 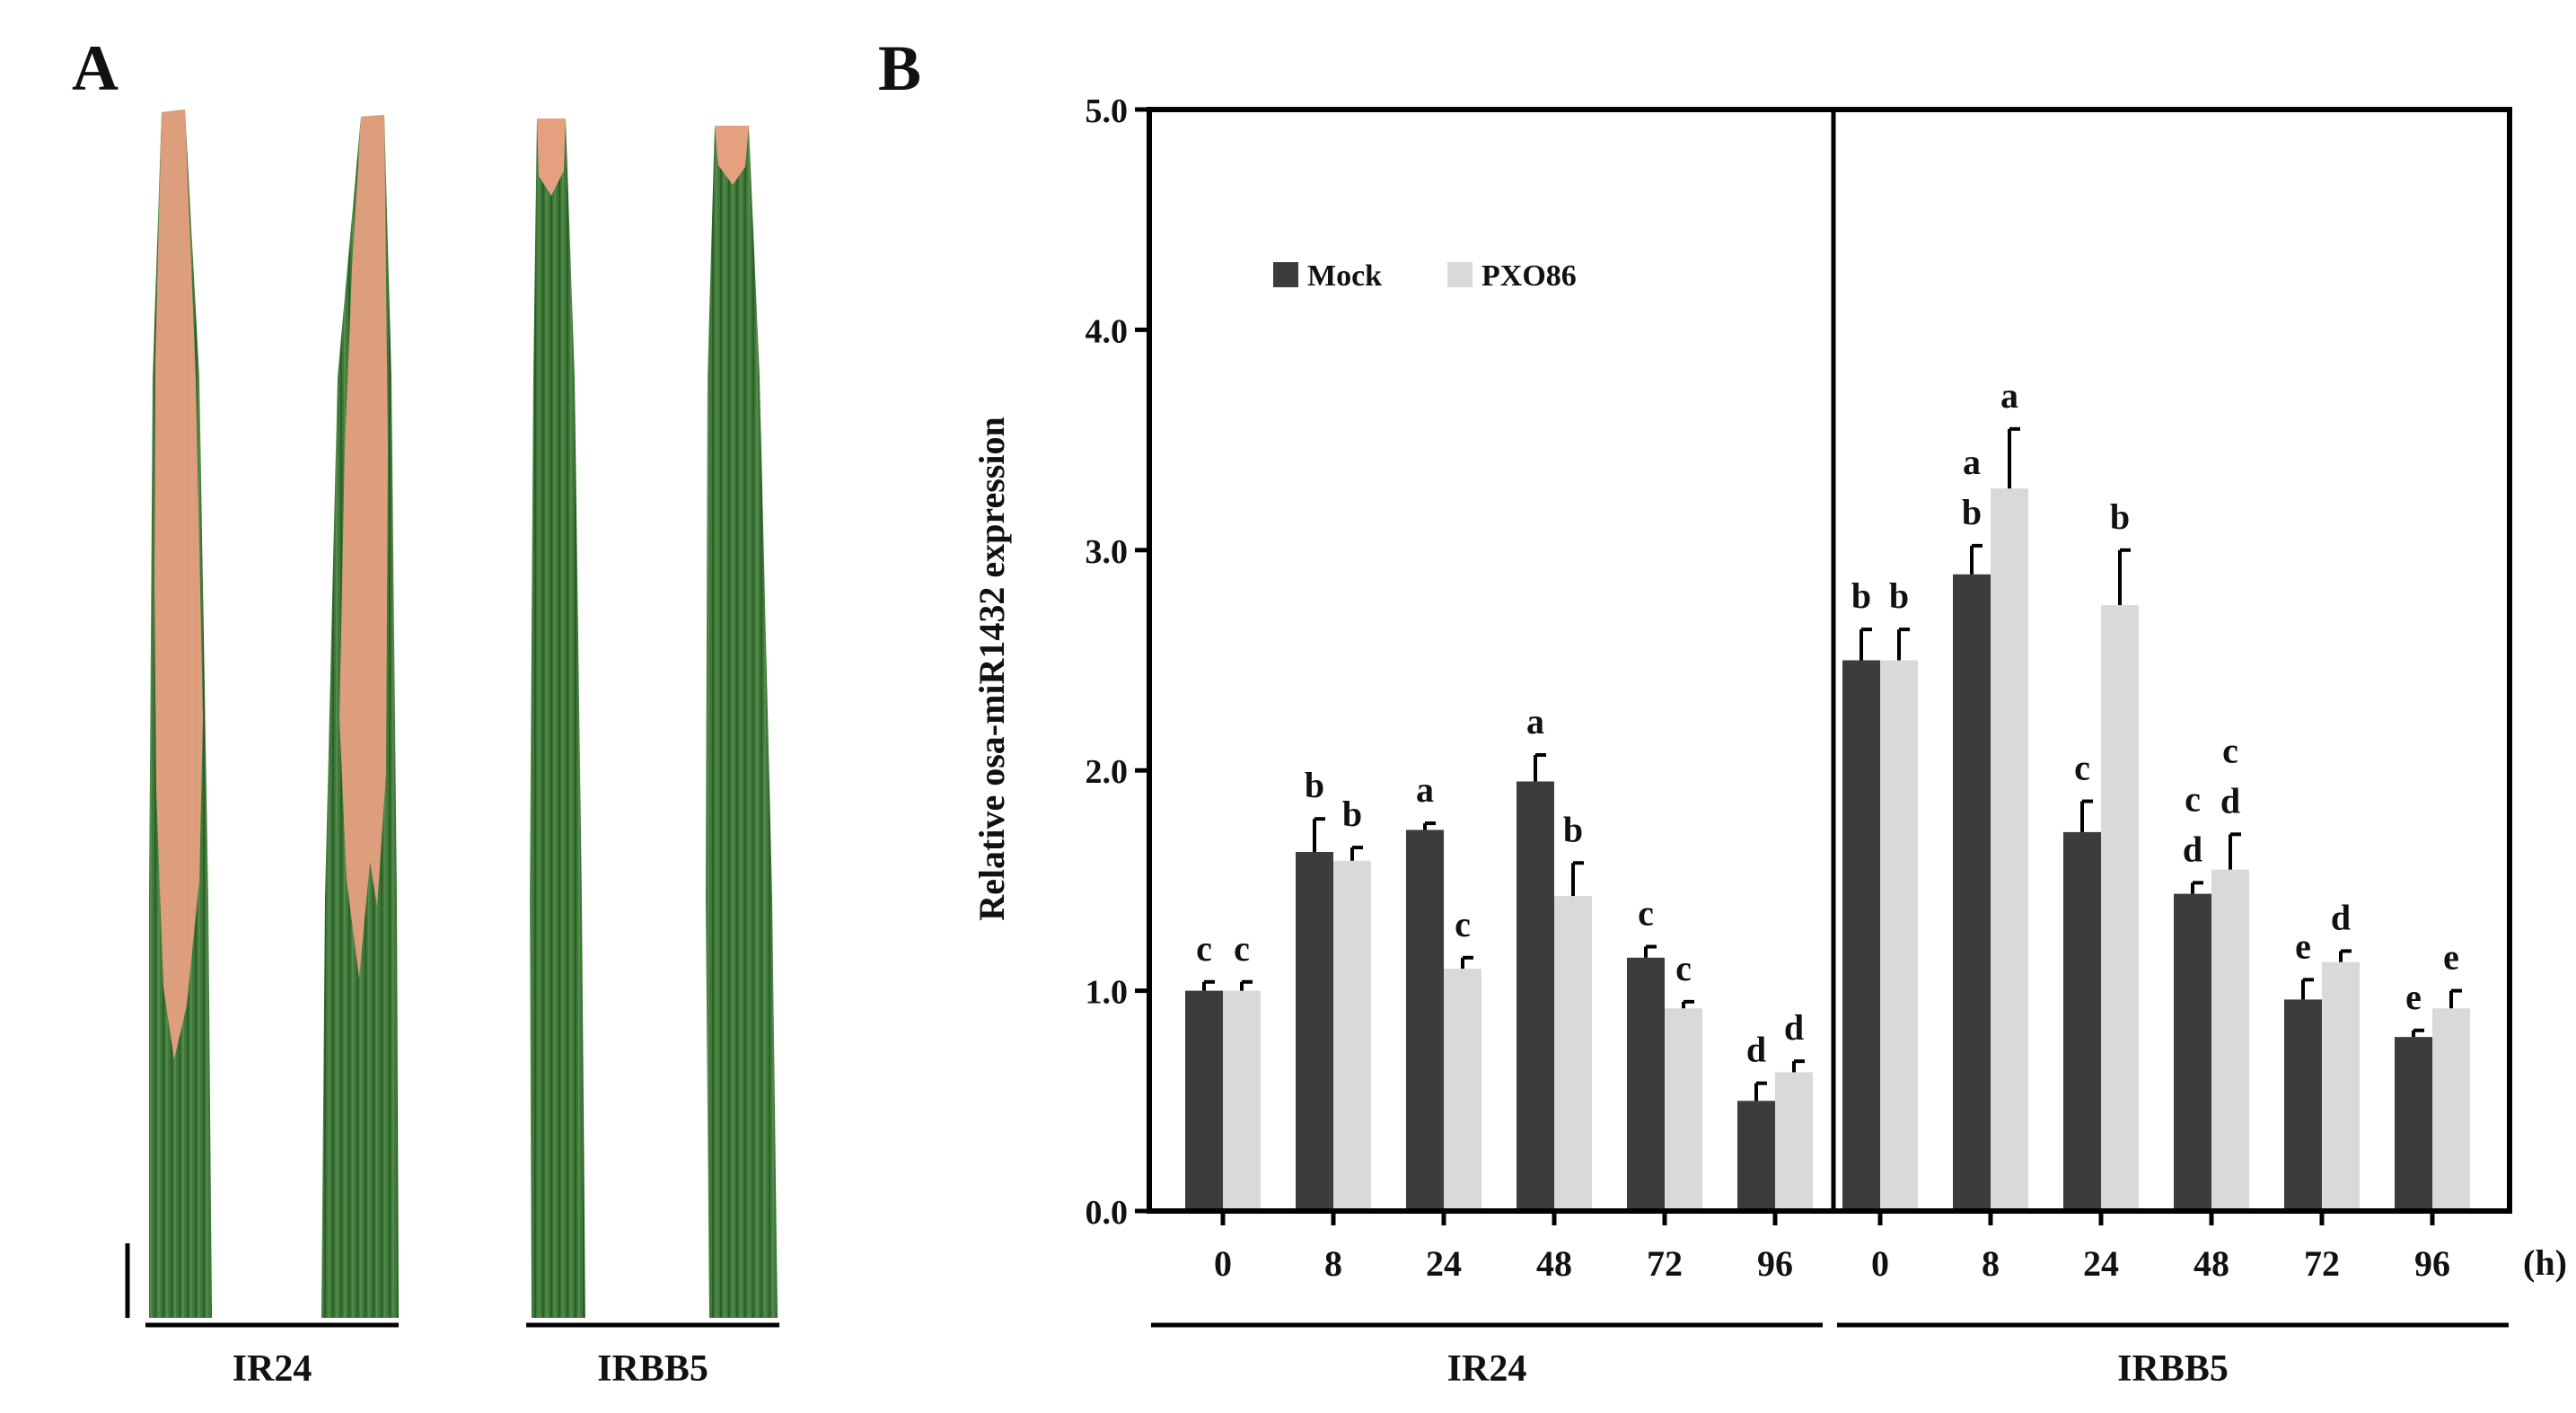 What do you see at coordinates (272, 1369) in the screenshot?
I see `group-label-ir24: IR24` at bounding box center [272, 1369].